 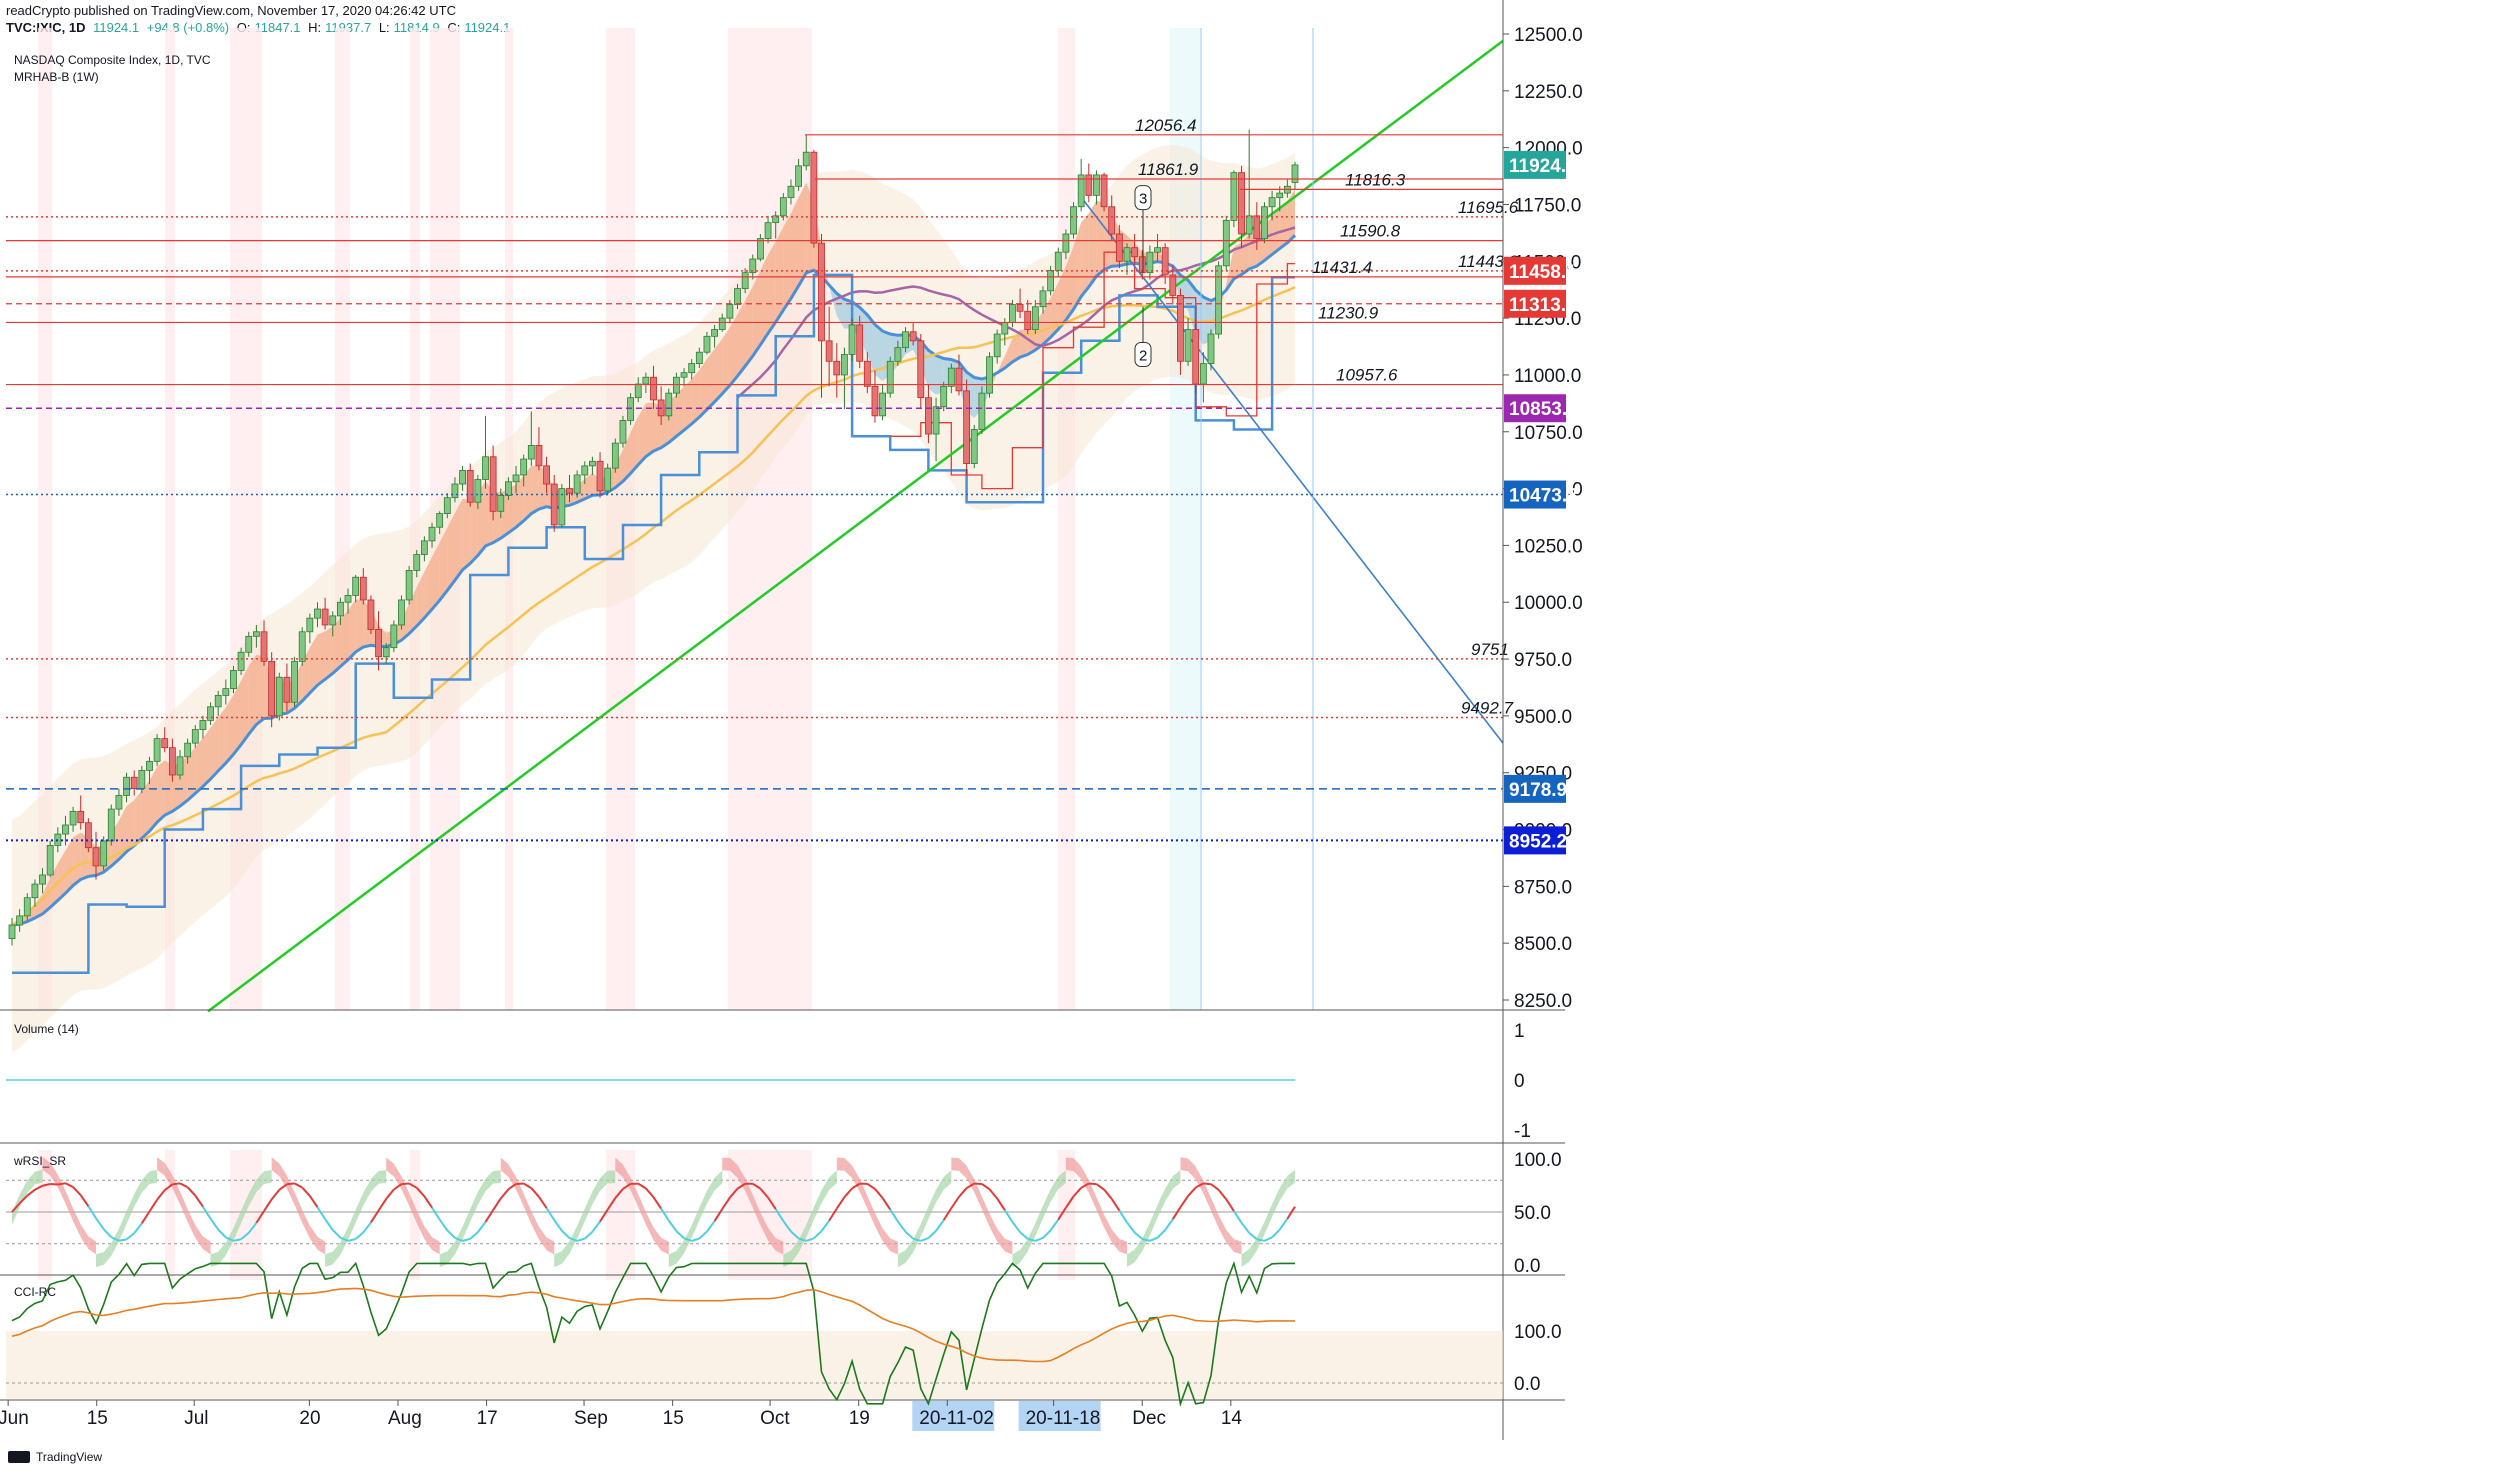 I want to click on price-tag-label: 9178.9, so click(x=1538, y=790).